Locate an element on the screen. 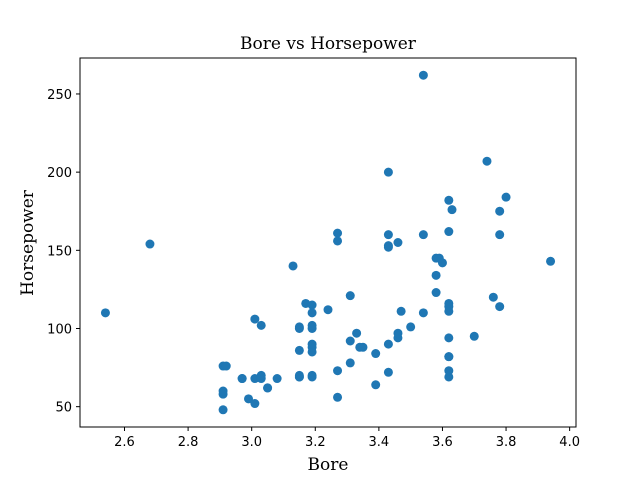 This screenshot has height=480, width=640. y-tick-label: 50 is located at coordinates (63, 408).